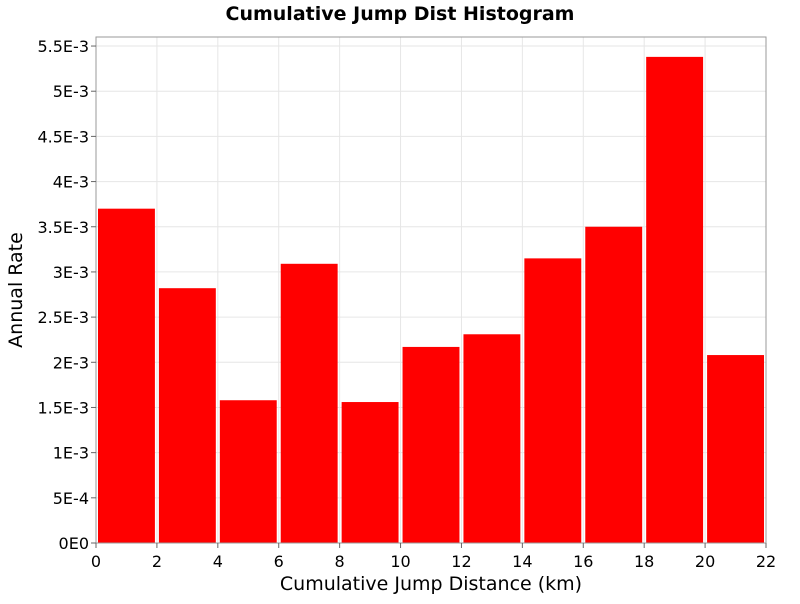  I want to click on y-tick-label: 3.5E-3, so click(63, 227).